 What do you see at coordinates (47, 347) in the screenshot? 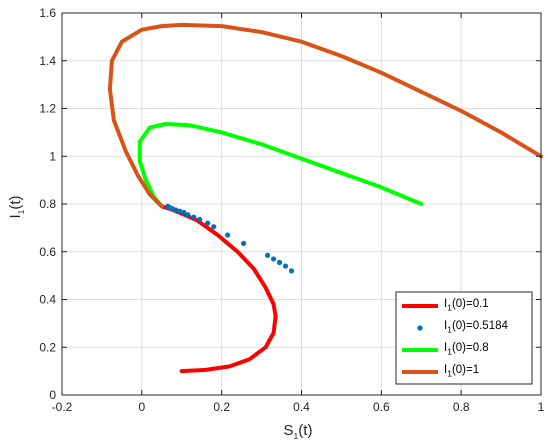
I see `y-tick-label: 0.2` at bounding box center [47, 347].